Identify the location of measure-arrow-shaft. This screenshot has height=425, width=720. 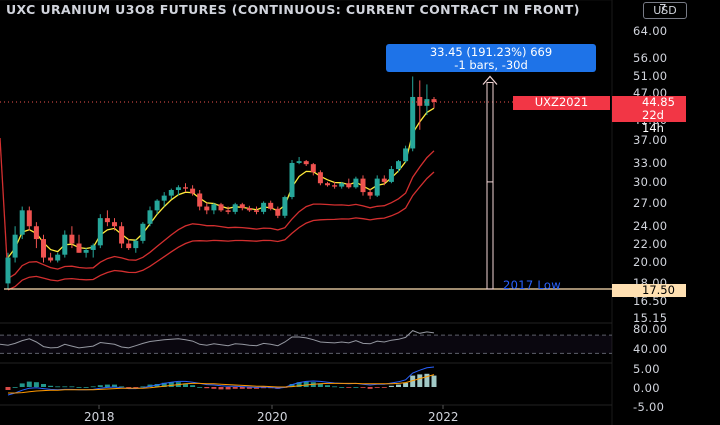
(490, 185).